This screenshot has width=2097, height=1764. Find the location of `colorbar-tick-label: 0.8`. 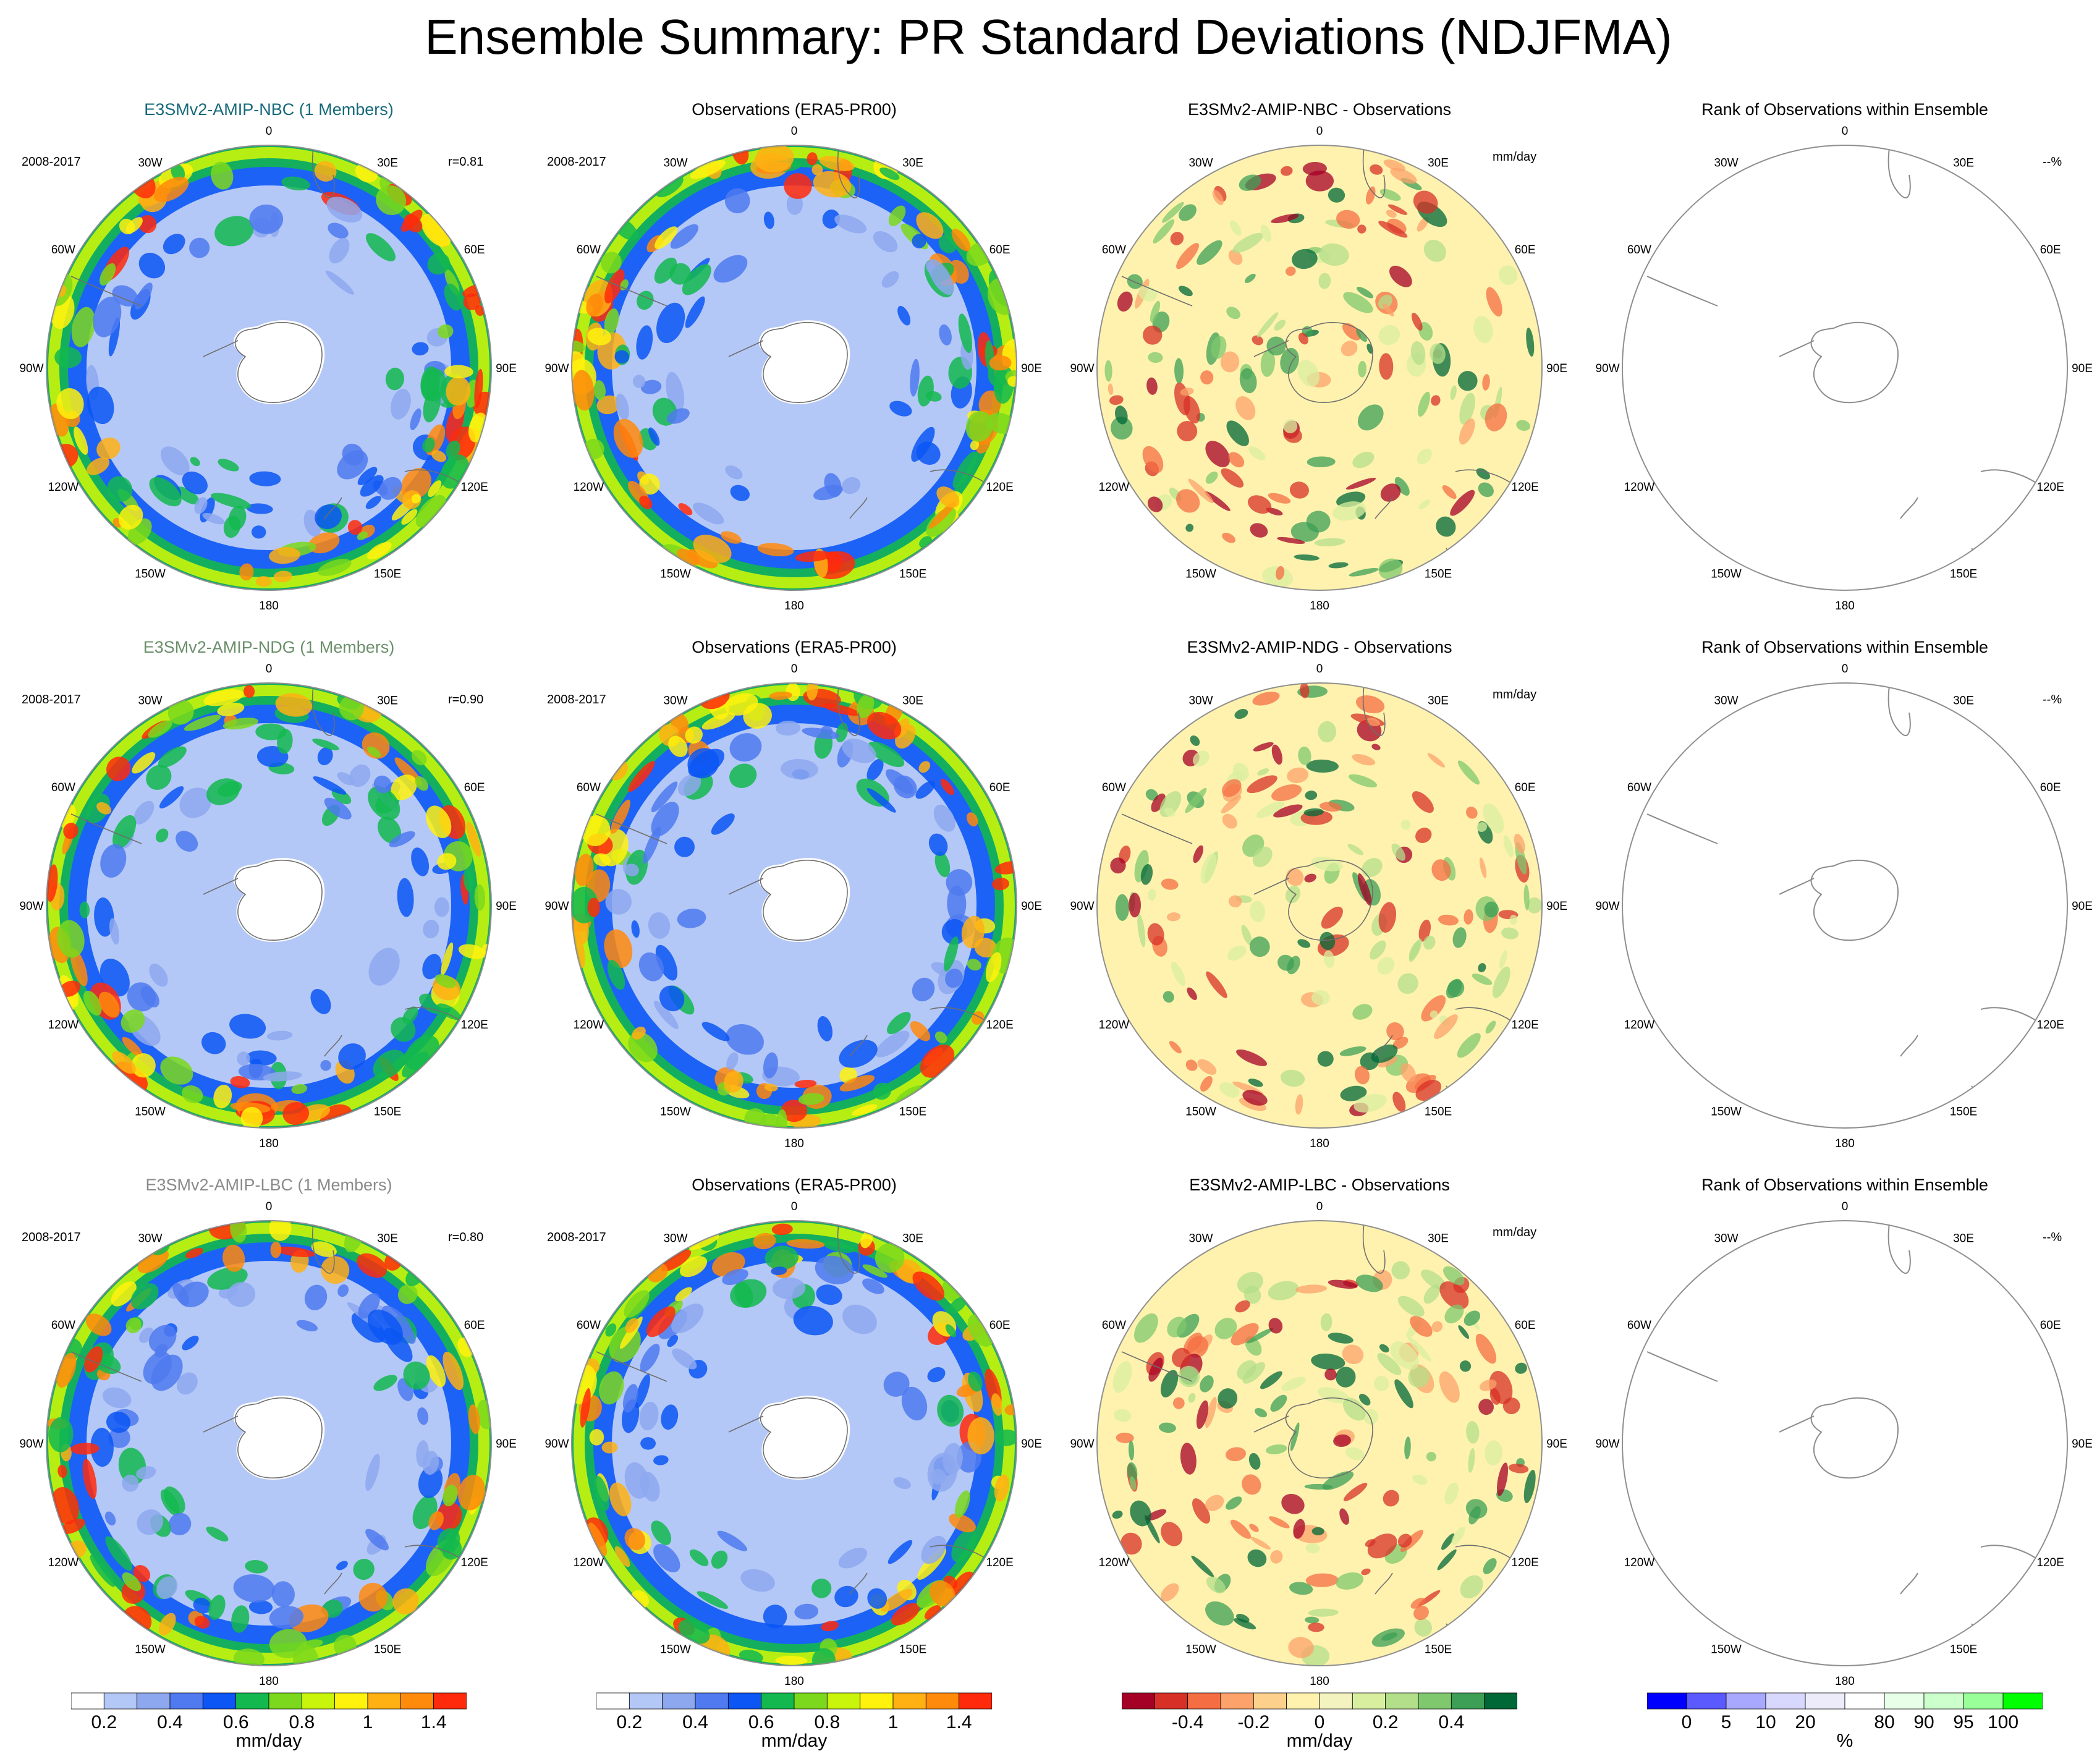

colorbar-tick-label: 0.8 is located at coordinates (827, 1722).